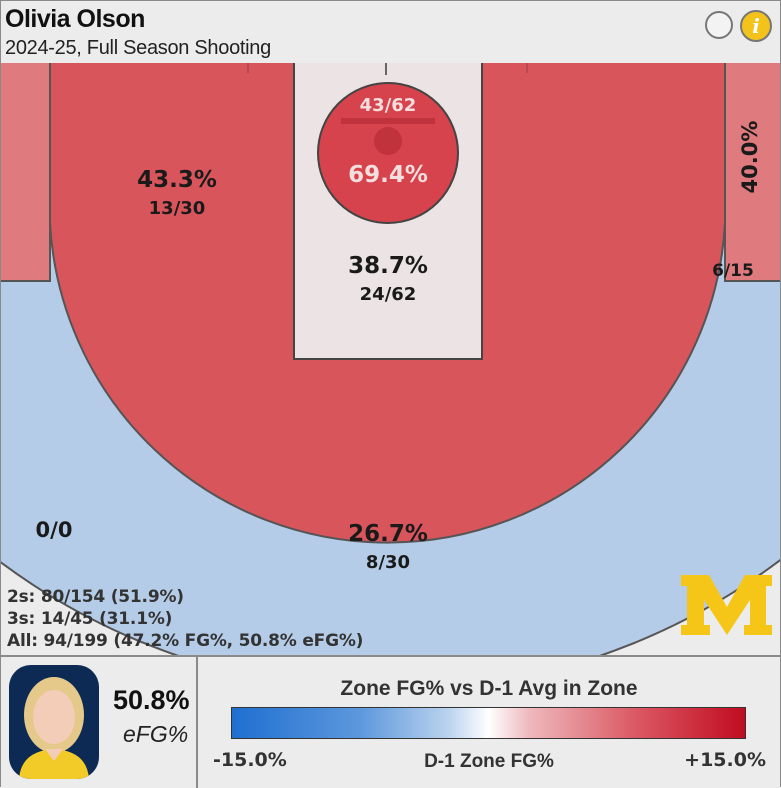  What do you see at coordinates (750, 157) in the screenshot?
I see `zone-pct-right-corner-3: 40.0%` at bounding box center [750, 157].